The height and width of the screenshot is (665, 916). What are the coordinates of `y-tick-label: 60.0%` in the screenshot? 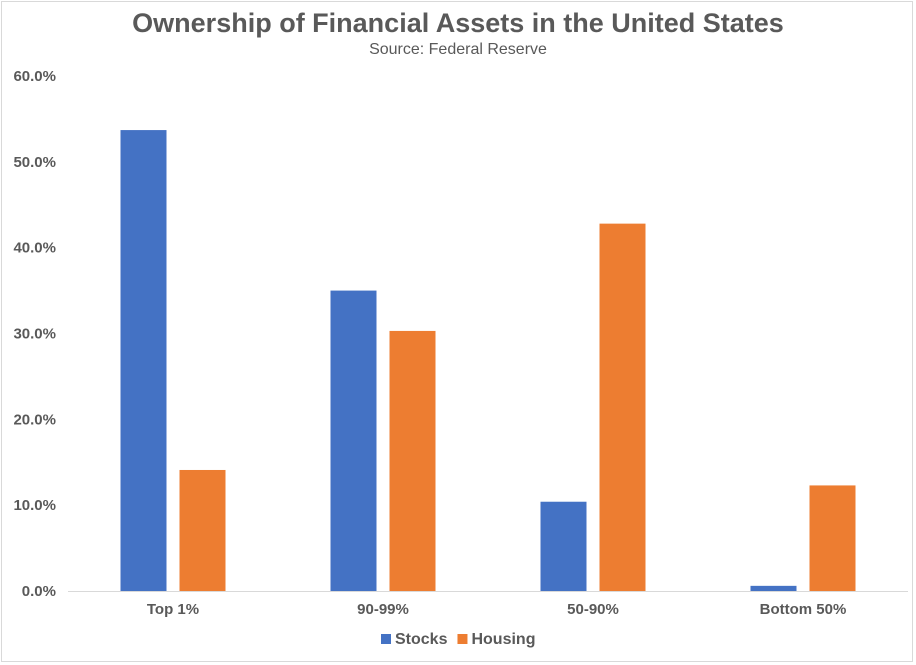 It's located at (34, 76).